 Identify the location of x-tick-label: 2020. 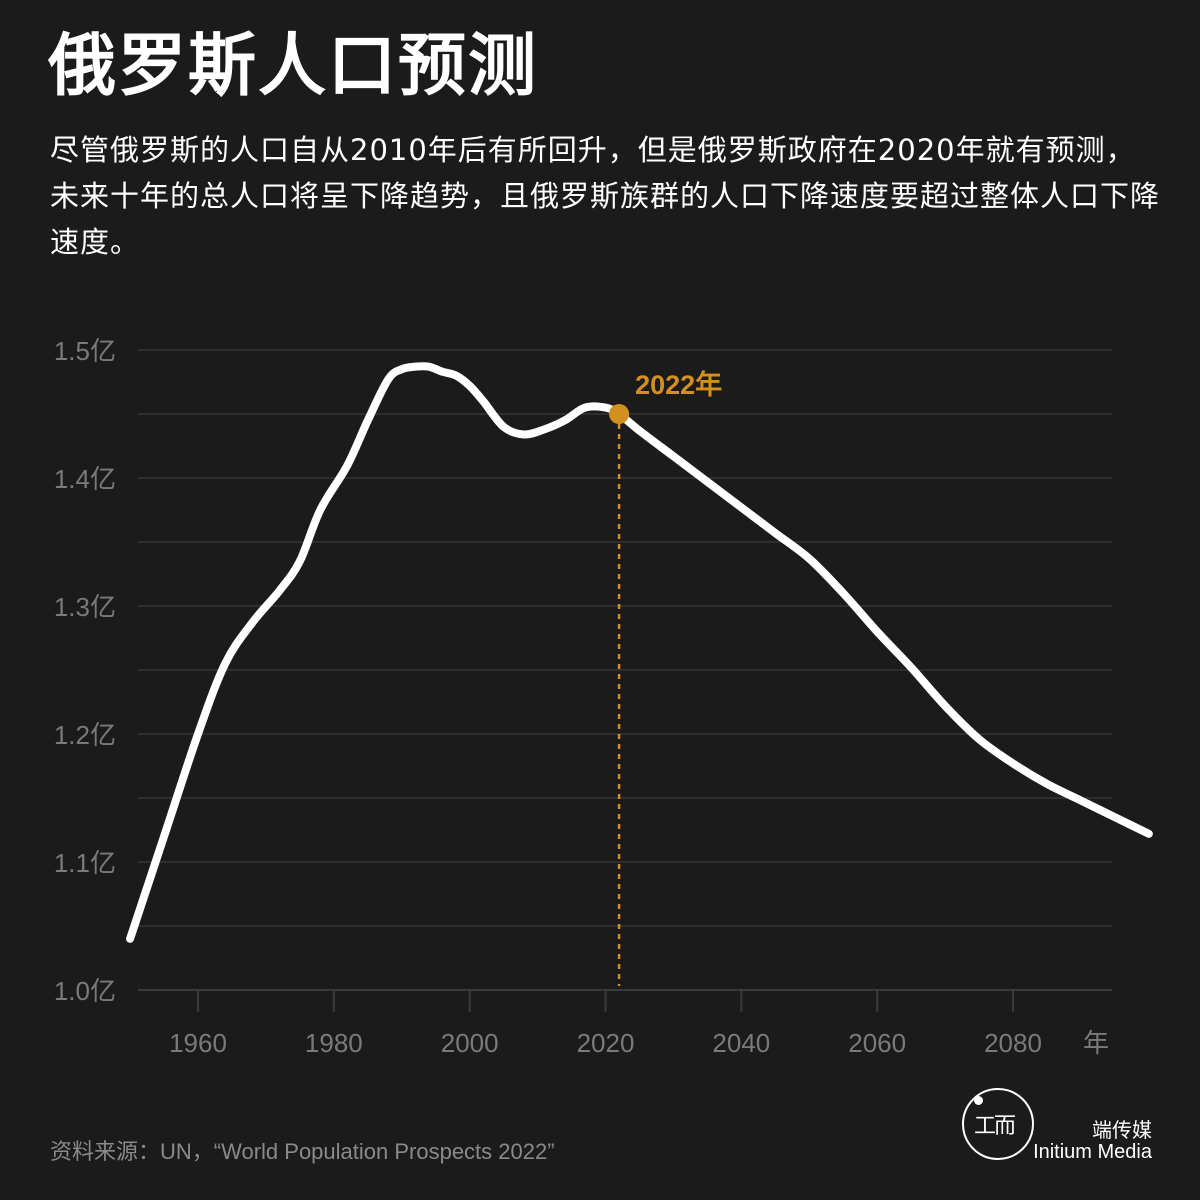
(606, 1043).